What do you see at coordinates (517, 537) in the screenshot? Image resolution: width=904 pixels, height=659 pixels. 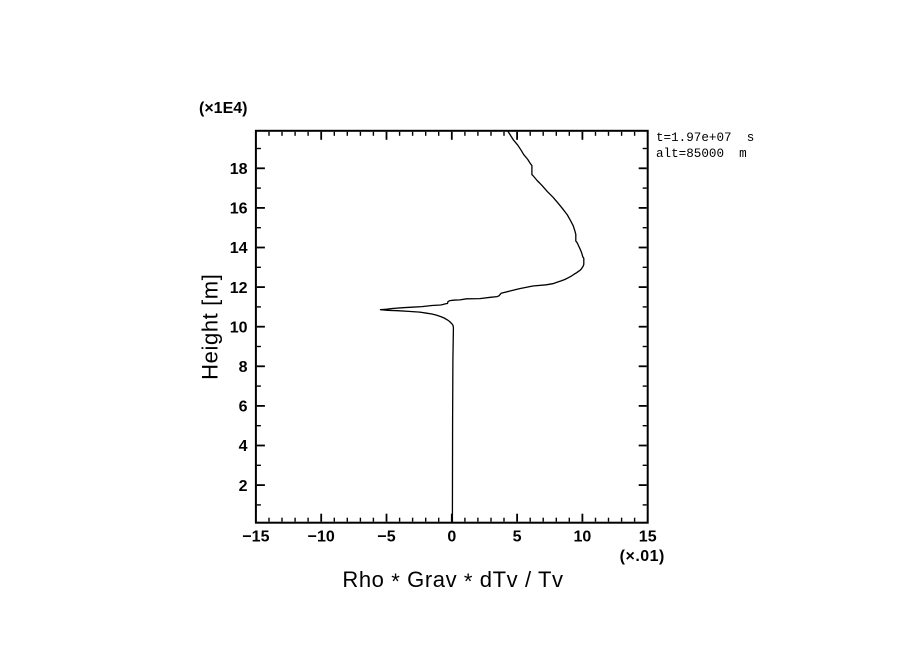 I see `svg-text: 5` at bounding box center [517, 537].